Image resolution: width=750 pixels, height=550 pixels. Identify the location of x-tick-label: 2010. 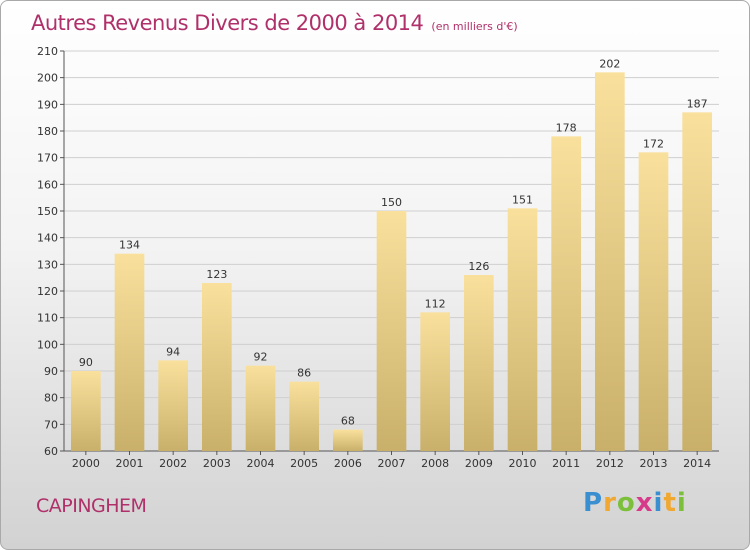
(523, 463).